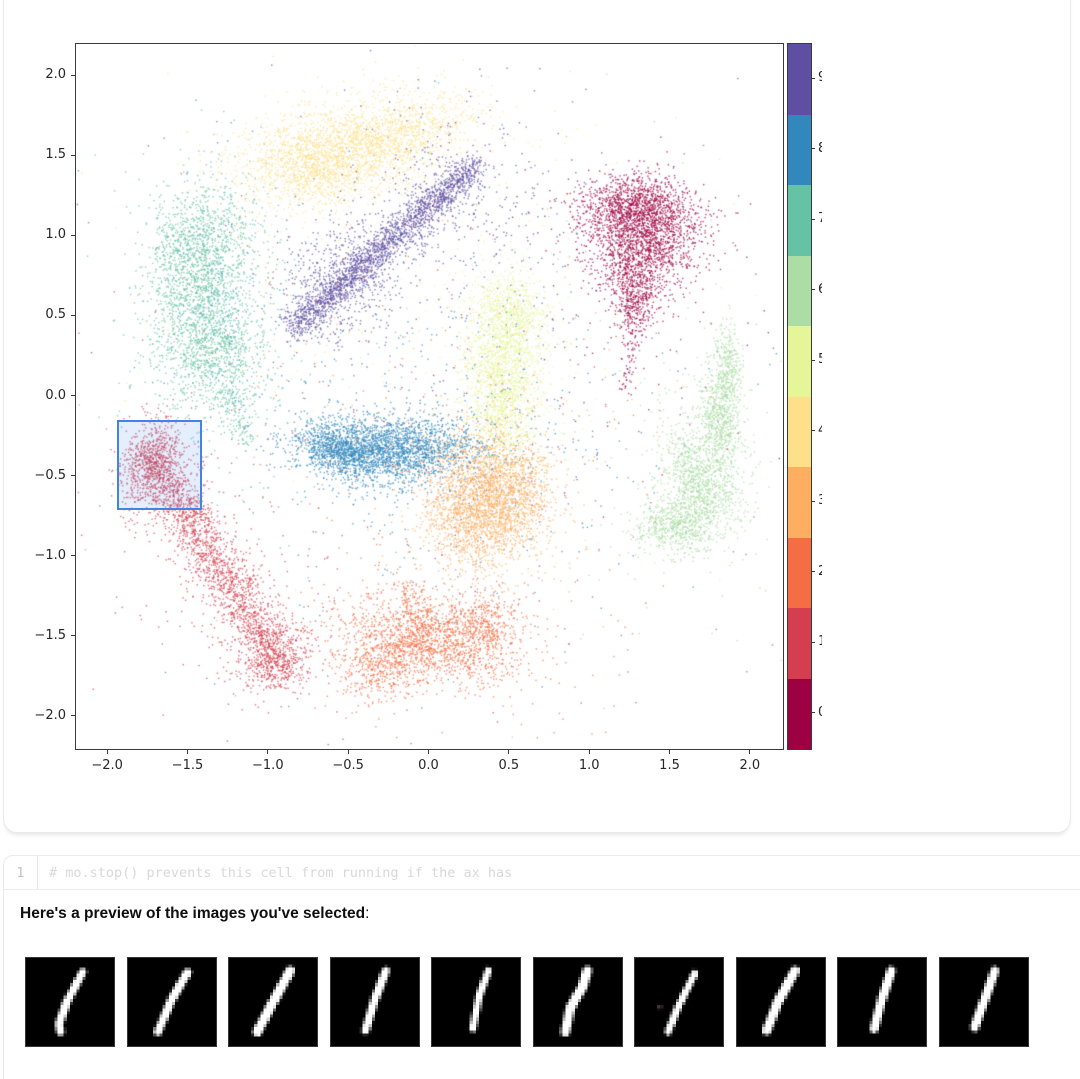 Image resolution: width=1080 pixels, height=1079 pixels. I want to click on x-tick-label: 0.0, so click(428, 765).